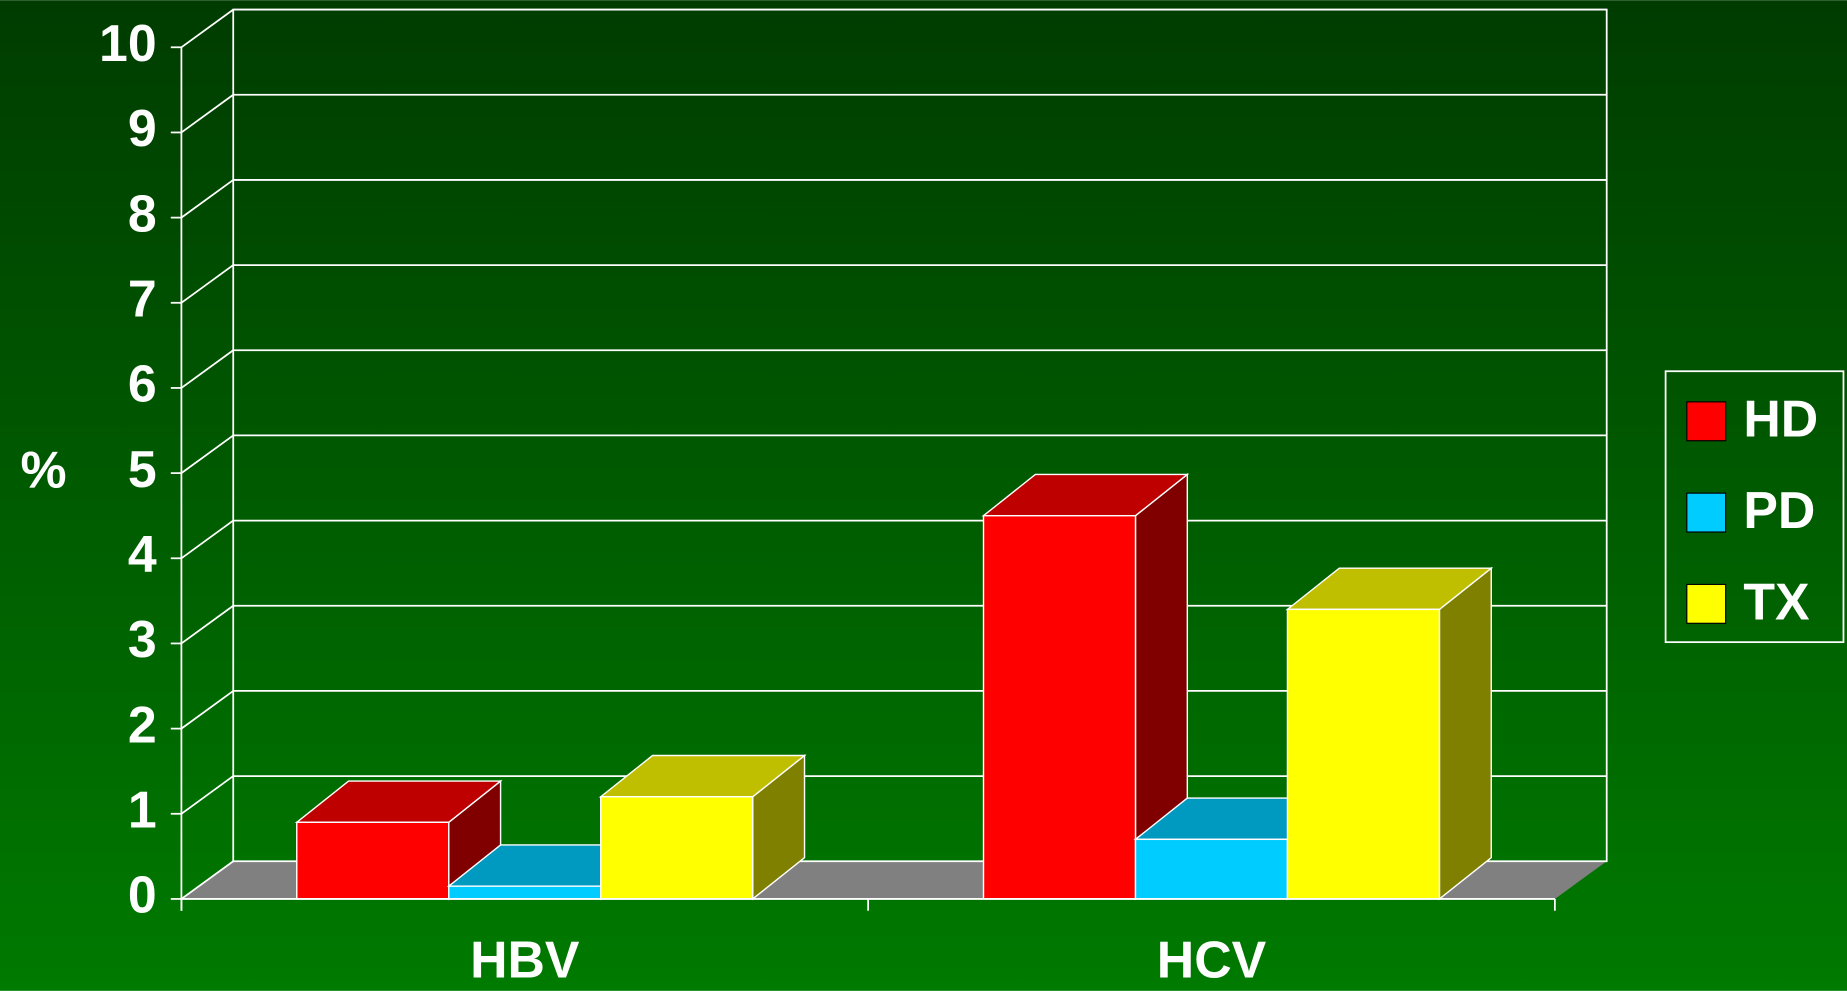  Describe the element at coordinates (142, 639) in the screenshot. I see `y-tick-label: 3` at that location.